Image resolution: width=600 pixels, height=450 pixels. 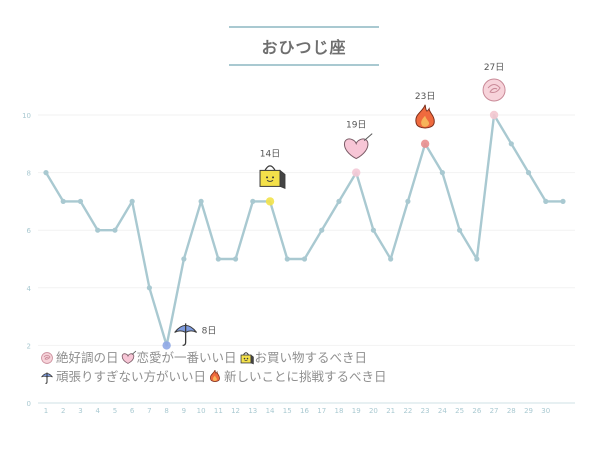 What do you see at coordinates (149, 411) in the screenshot?
I see `x-tick-label: 7` at bounding box center [149, 411].